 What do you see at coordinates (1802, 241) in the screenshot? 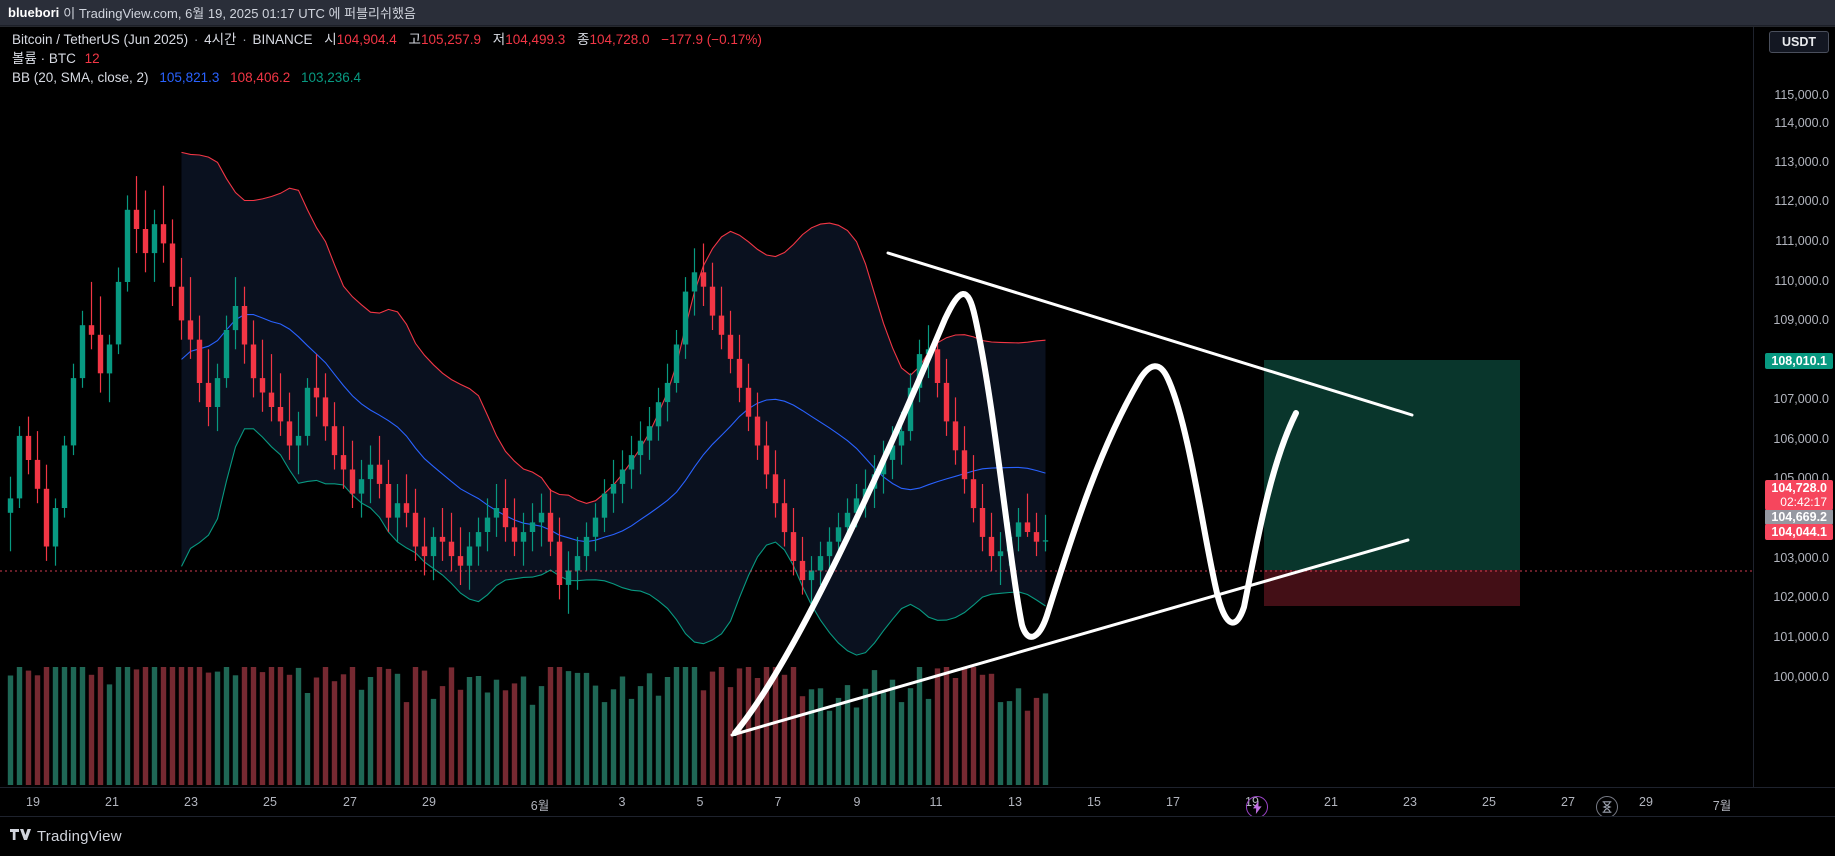
I see `price-tick: 111,000.0` at bounding box center [1802, 241].